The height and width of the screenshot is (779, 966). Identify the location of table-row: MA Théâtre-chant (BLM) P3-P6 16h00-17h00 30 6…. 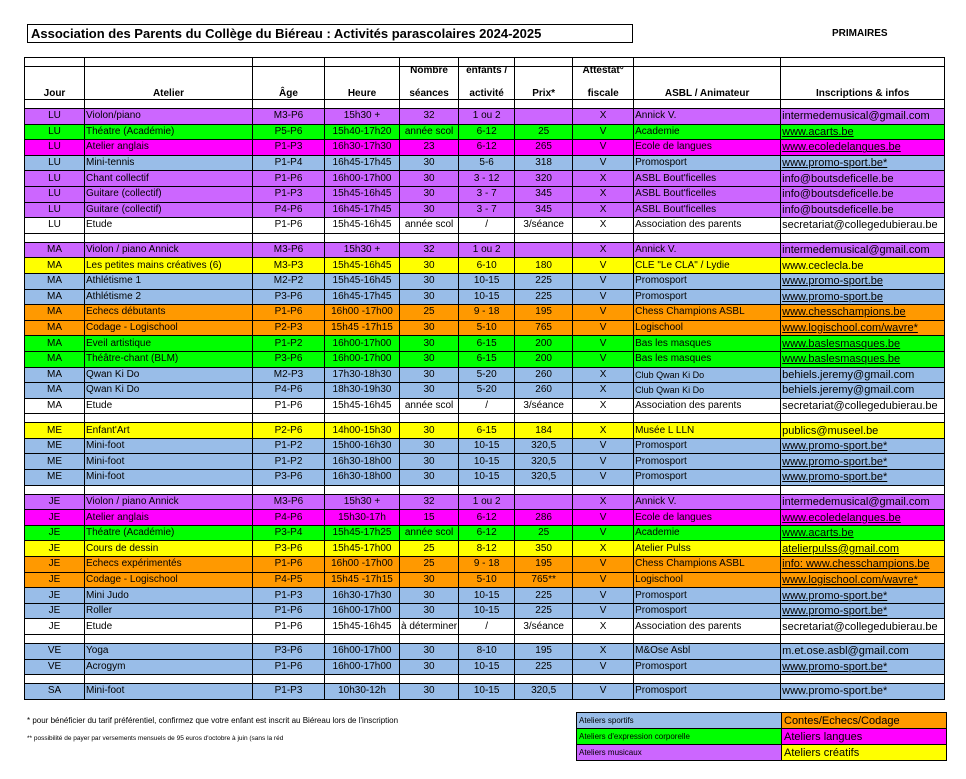
(485, 359).